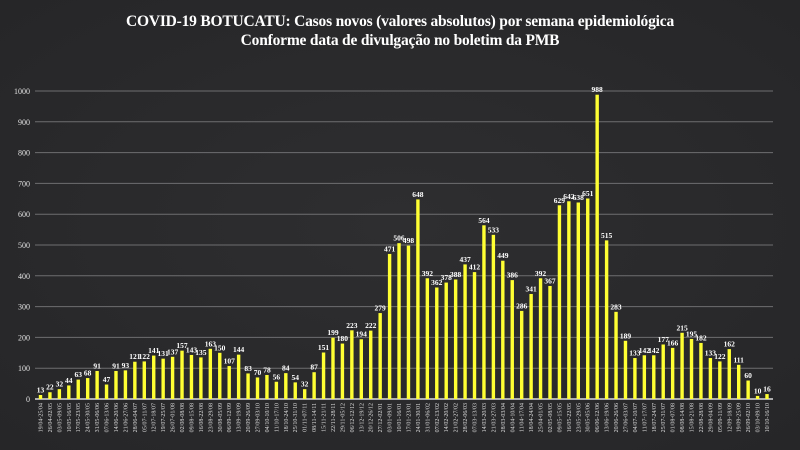 The width and height of the screenshot is (800, 450). Describe the element at coordinates (295, 377) in the screenshot. I see `data-label: 54` at that location.